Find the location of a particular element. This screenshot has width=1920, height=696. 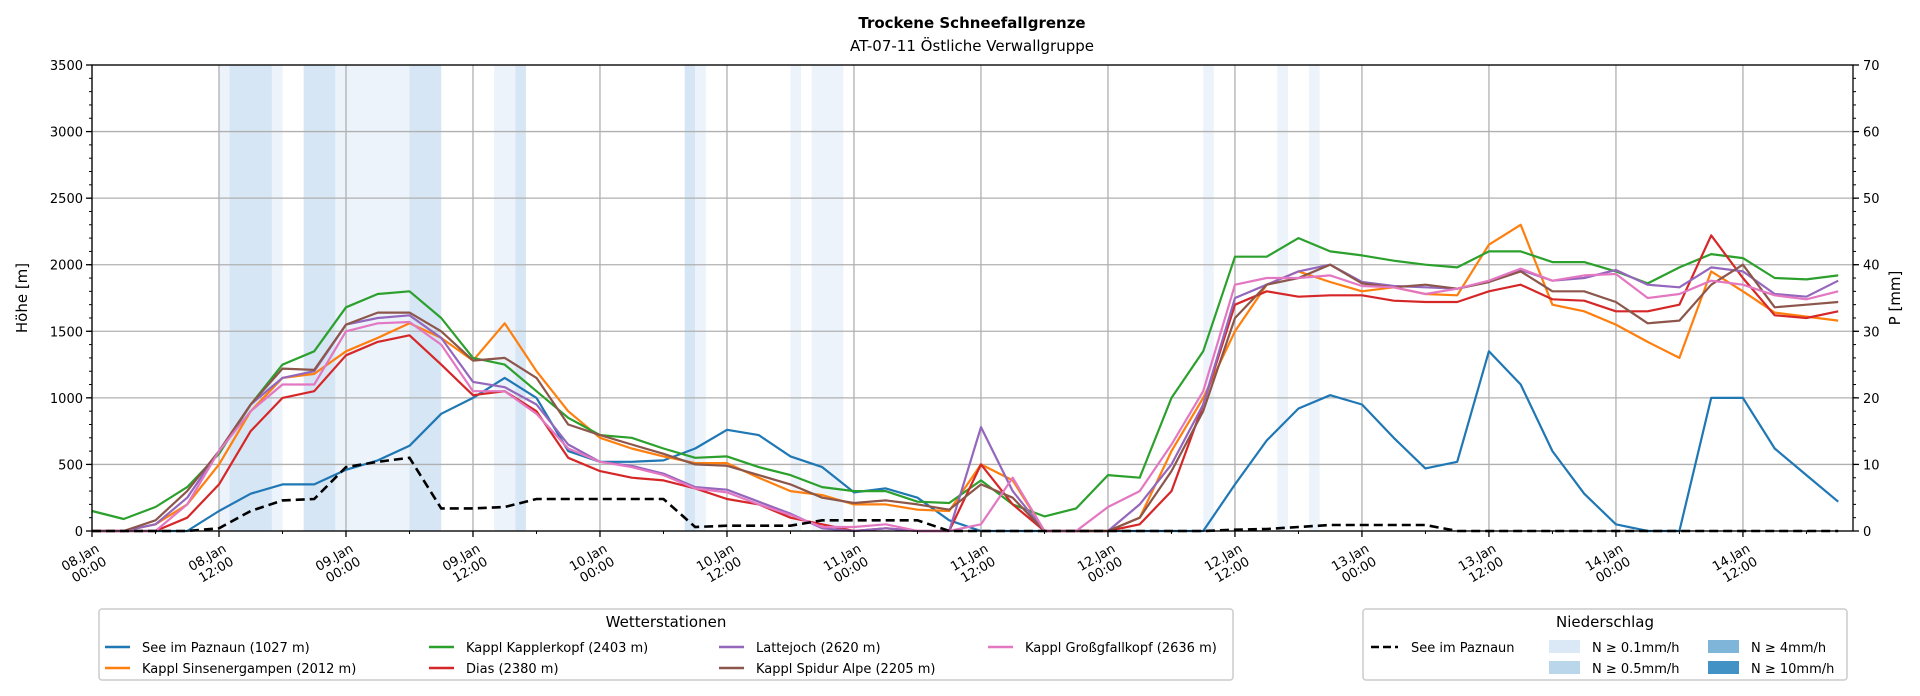

legend-item: Kappl Kapplerkopf (2403 m) is located at coordinates (538, 648).